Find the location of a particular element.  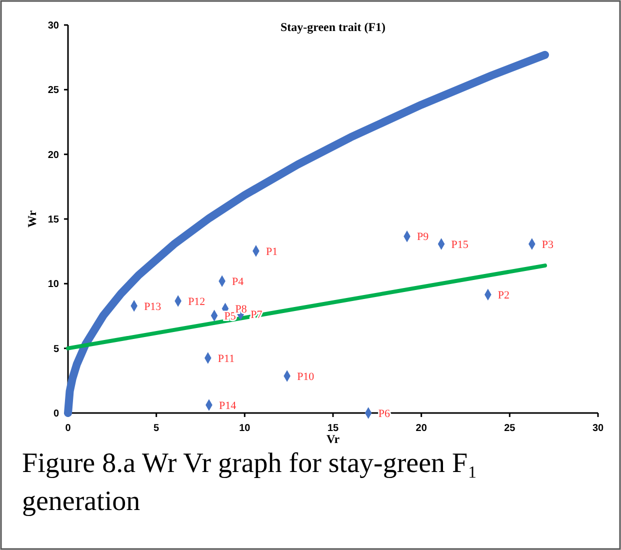

annotation: P11 is located at coordinates (226, 358).